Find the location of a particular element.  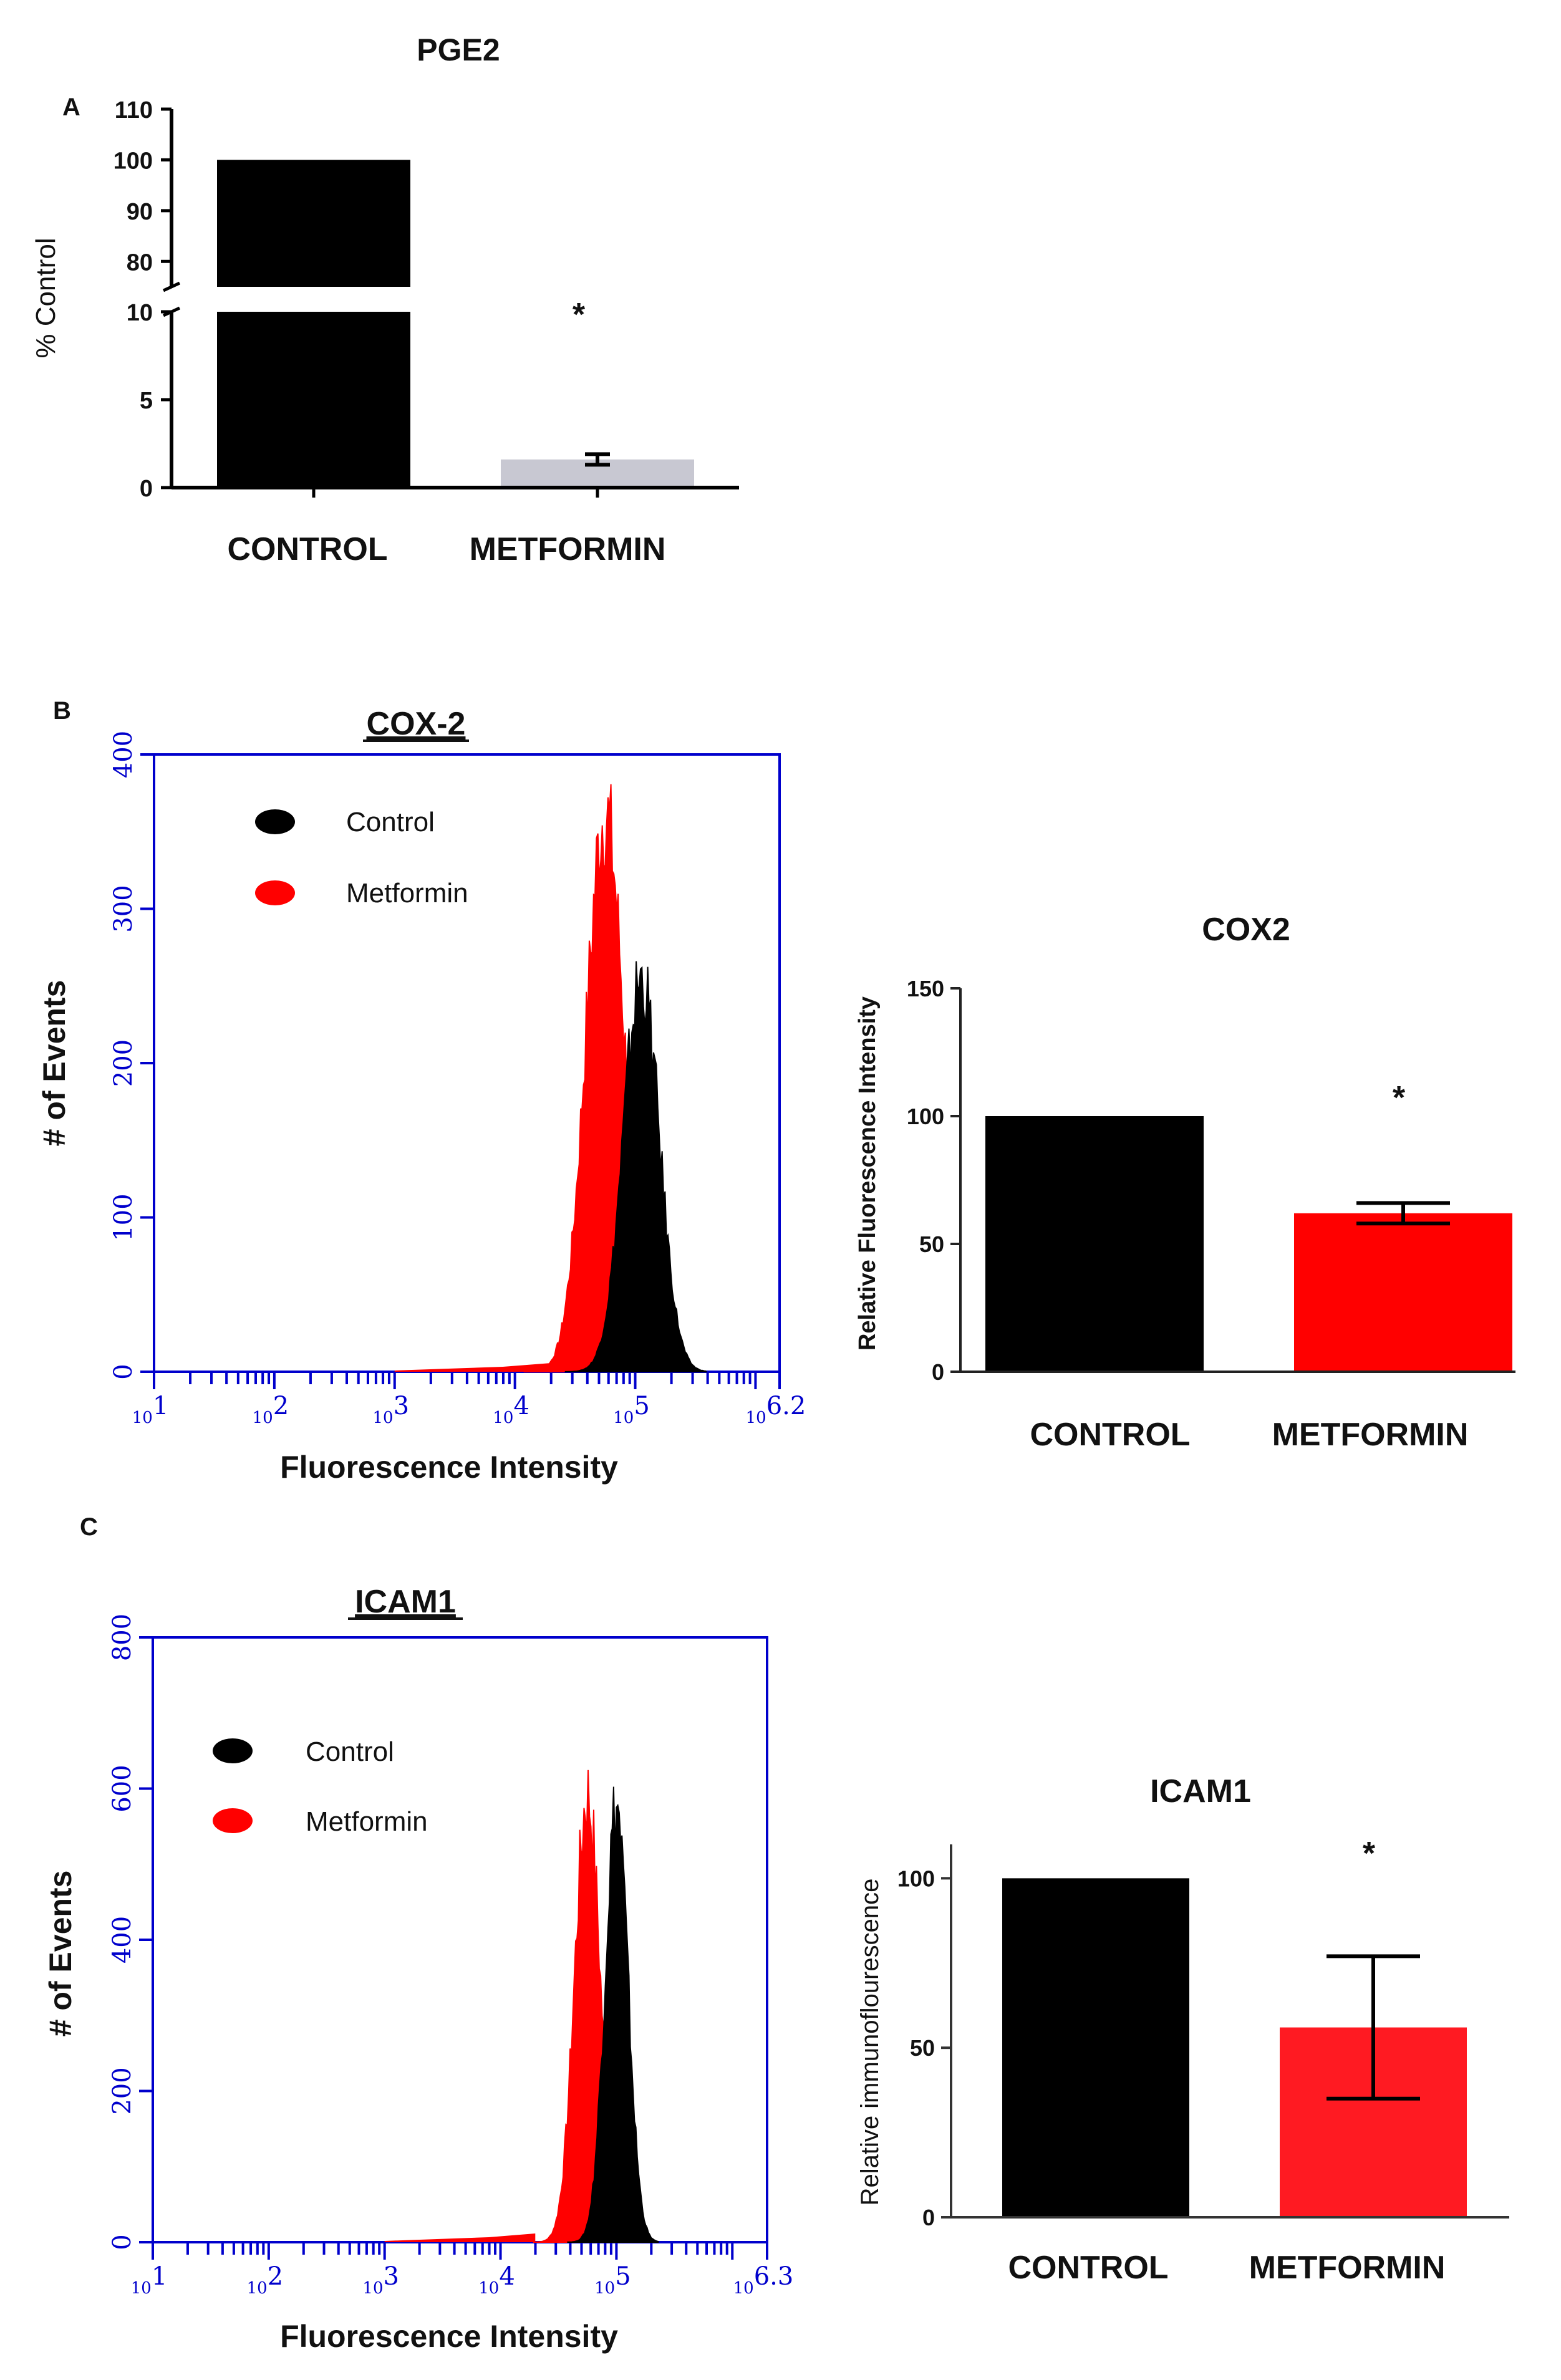

x-tick-label-metformin-cox2: METFORMIN is located at coordinates (1371, 1435).